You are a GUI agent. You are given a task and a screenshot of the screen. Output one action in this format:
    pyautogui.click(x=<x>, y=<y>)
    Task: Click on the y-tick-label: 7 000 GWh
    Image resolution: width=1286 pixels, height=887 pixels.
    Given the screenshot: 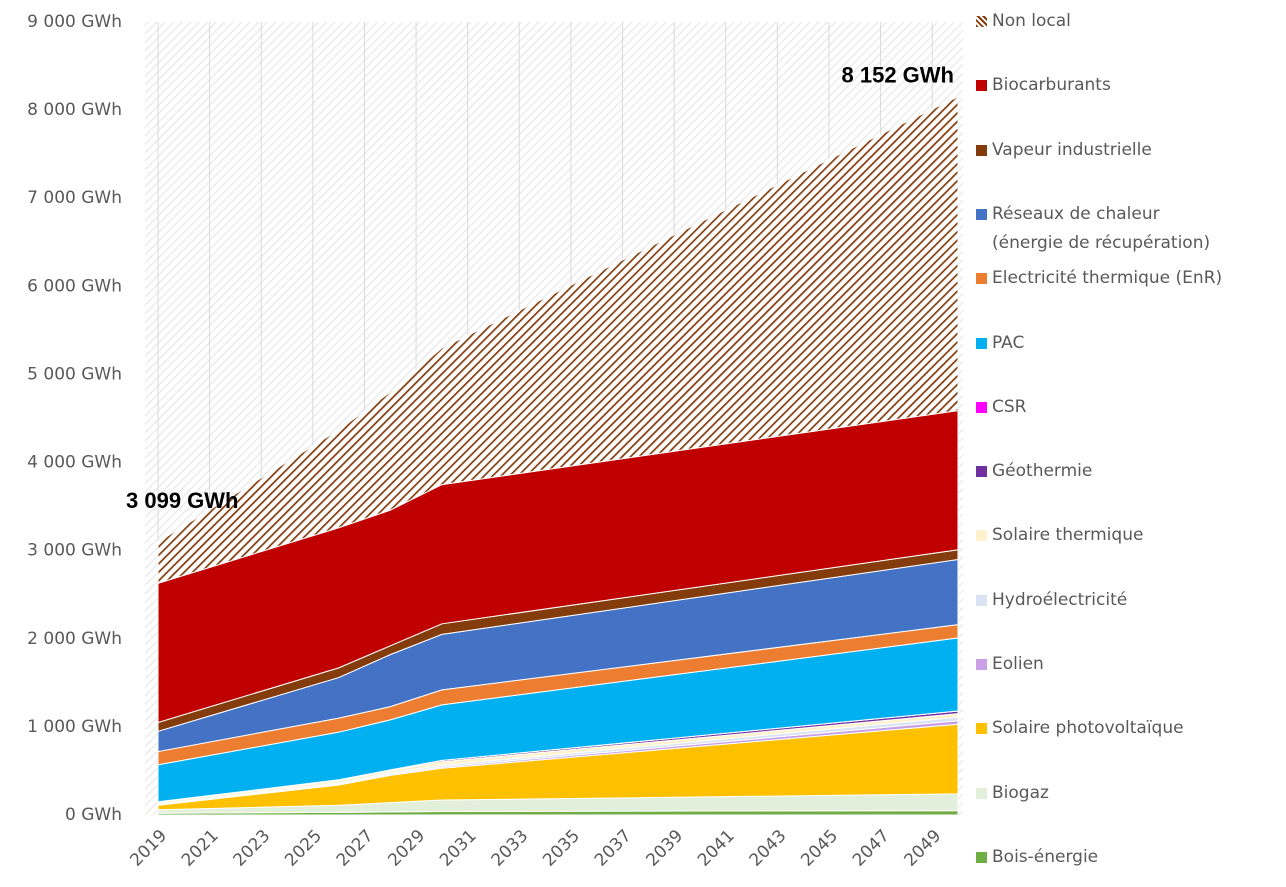 What is the action you would take?
    pyautogui.click(x=74, y=198)
    